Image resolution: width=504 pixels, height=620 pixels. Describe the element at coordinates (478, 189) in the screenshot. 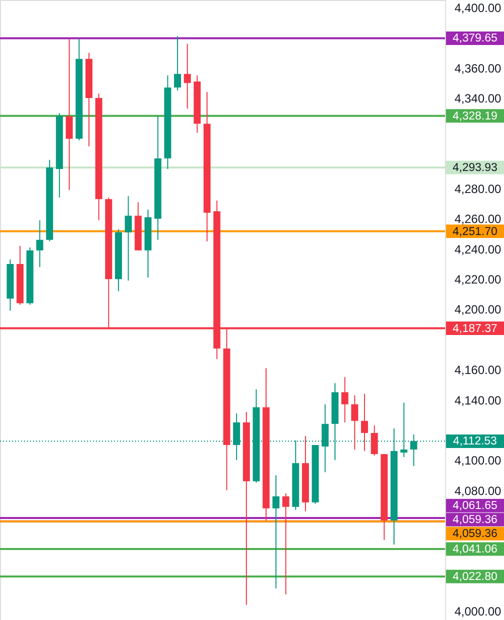

I see `y-tick-label: 4,280.00` at that location.